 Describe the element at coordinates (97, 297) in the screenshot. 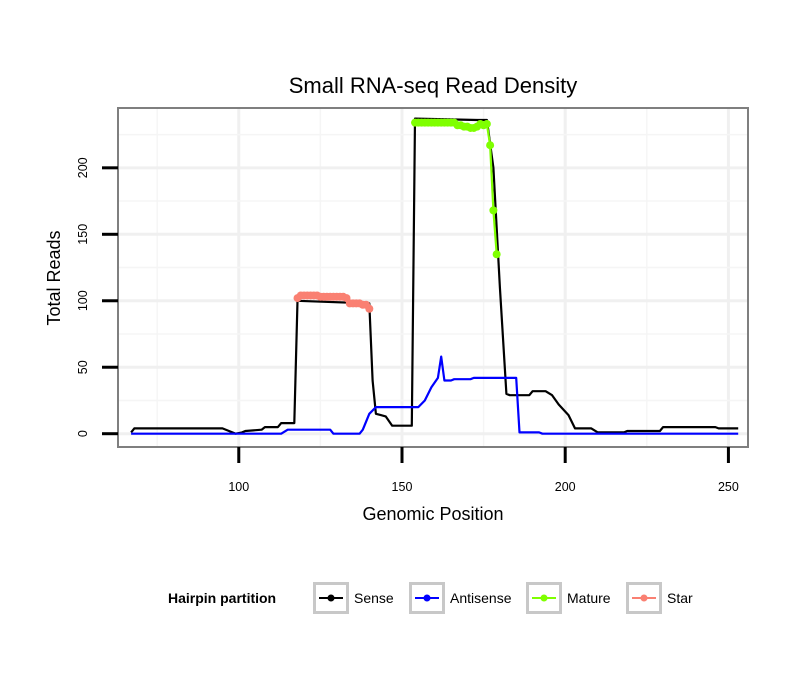

I see `y-axis: 0 50 100 150 200` at that location.